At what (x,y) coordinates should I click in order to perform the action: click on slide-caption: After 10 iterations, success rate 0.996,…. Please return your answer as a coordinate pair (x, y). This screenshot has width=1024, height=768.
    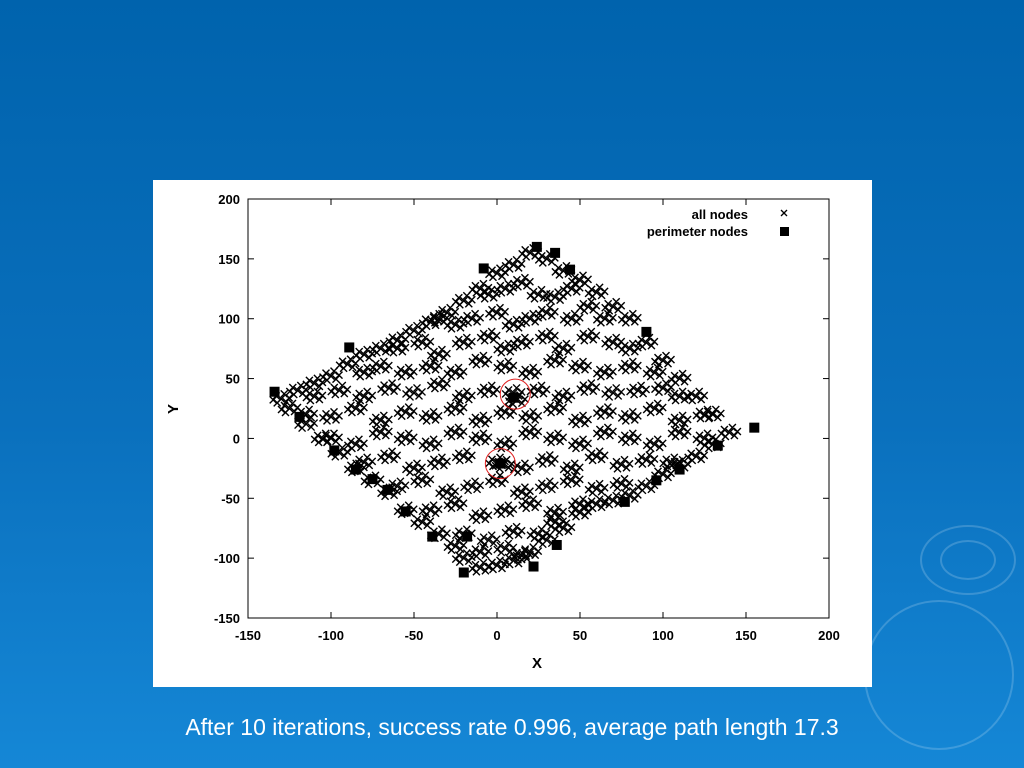
    Looking at the image, I should click on (512, 727).